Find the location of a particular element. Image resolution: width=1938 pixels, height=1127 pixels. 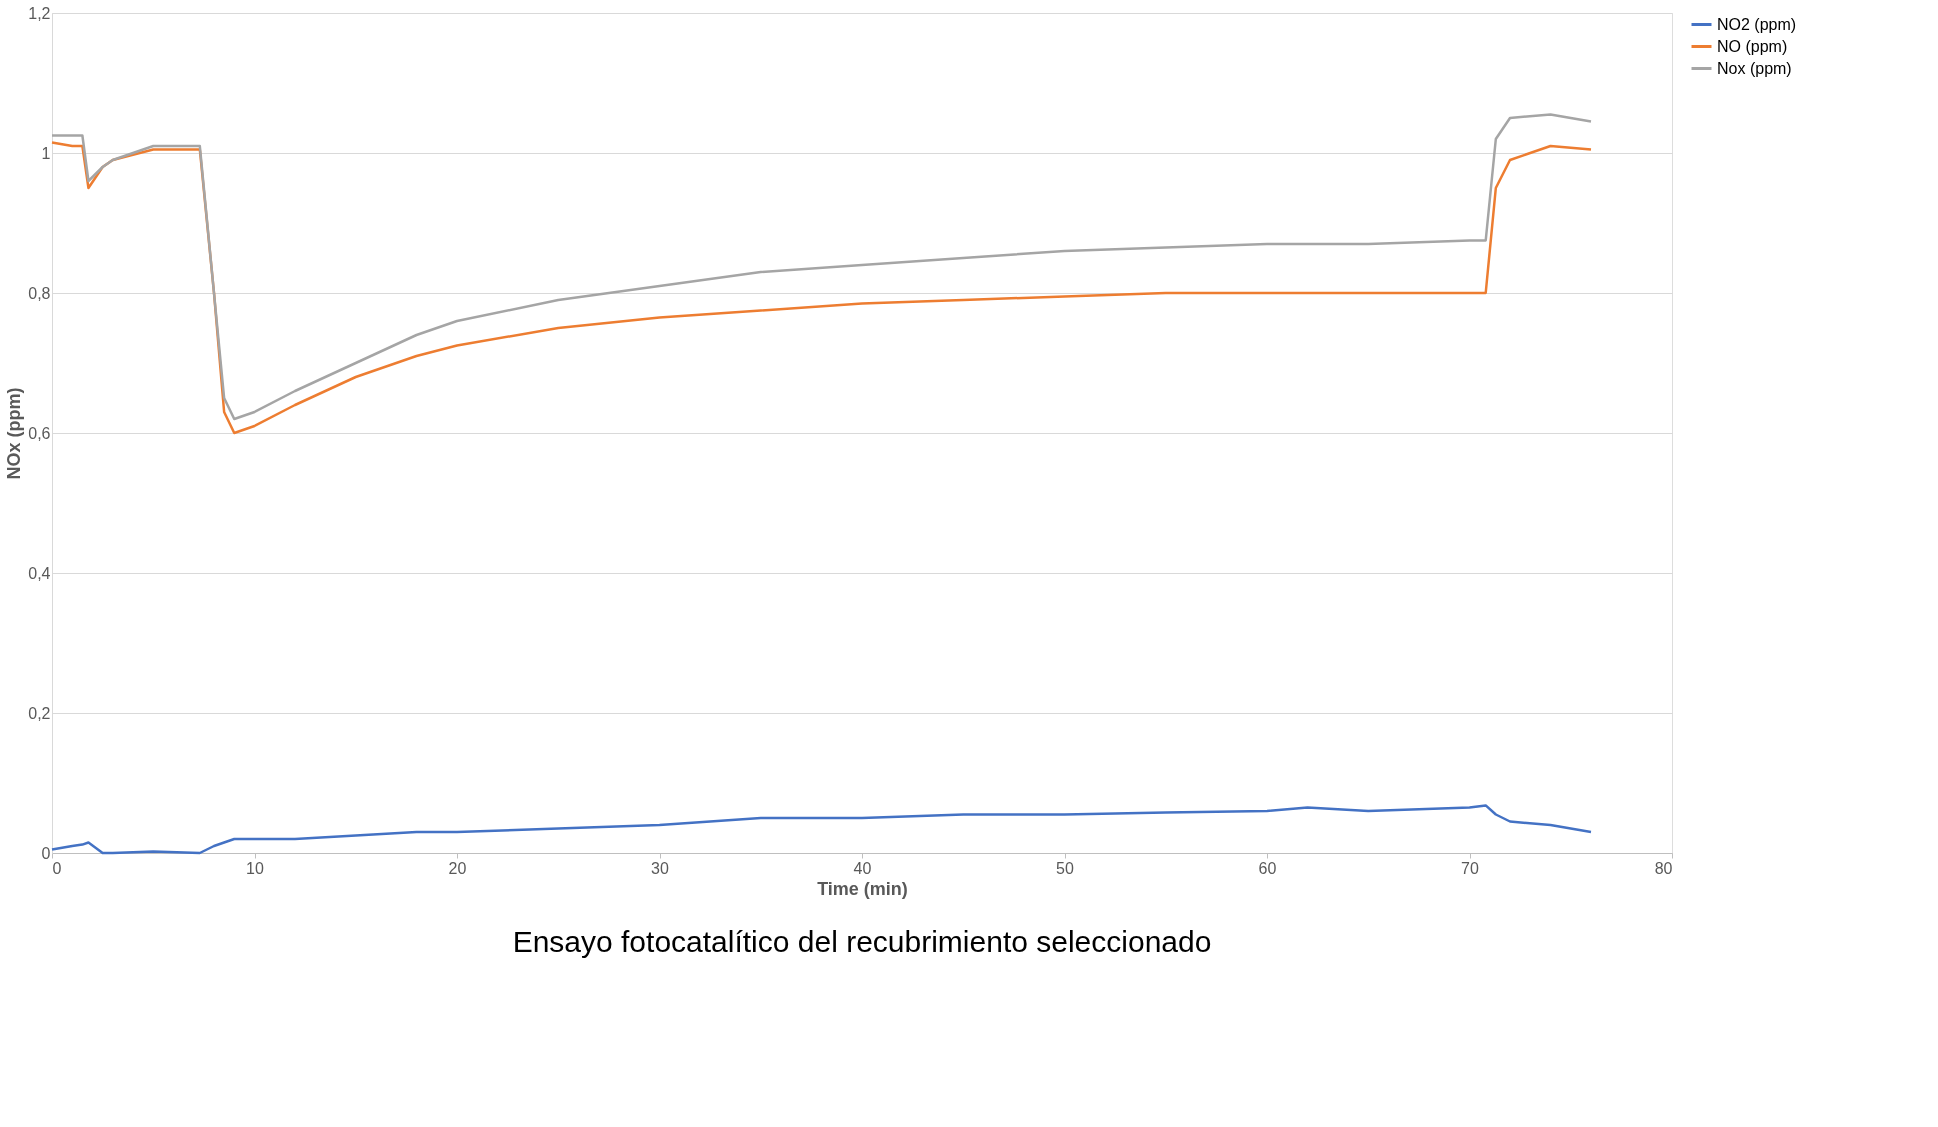

line-series is located at coordinates (821, 829).